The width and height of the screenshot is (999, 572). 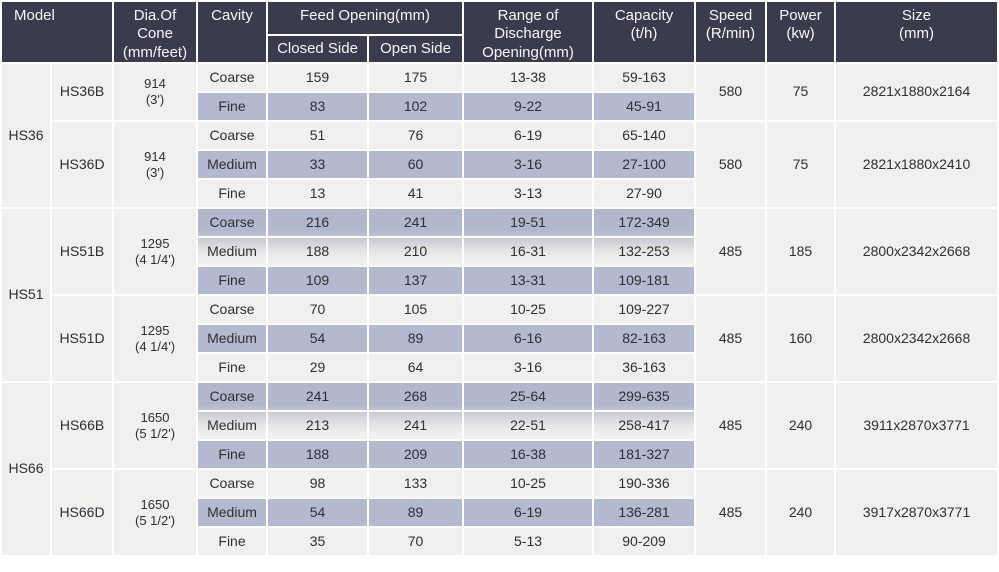 I want to click on open-side-cell: 60, so click(x=416, y=164).